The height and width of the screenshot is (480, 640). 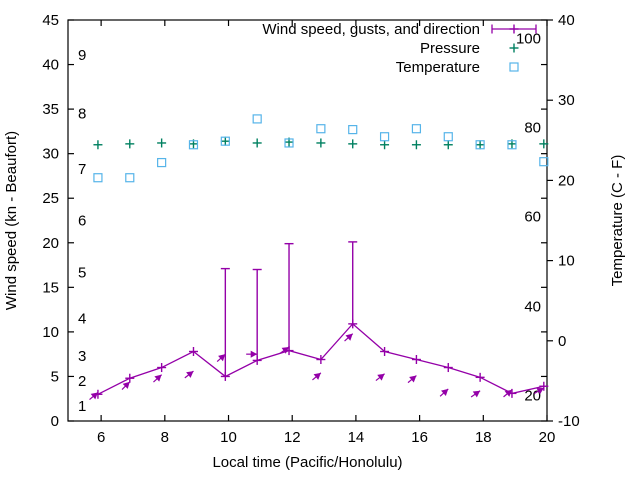 What do you see at coordinates (514, 67) in the screenshot?
I see `legend-sample-square` at bounding box center [514, 67].